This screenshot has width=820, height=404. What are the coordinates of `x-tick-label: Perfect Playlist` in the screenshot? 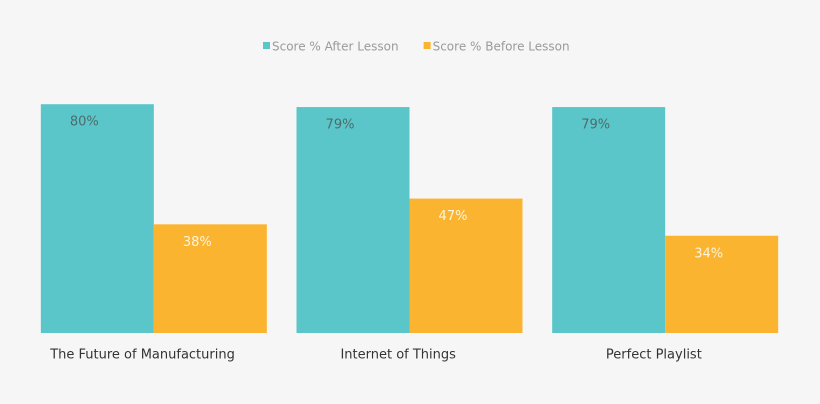 It's located at (654, 355).